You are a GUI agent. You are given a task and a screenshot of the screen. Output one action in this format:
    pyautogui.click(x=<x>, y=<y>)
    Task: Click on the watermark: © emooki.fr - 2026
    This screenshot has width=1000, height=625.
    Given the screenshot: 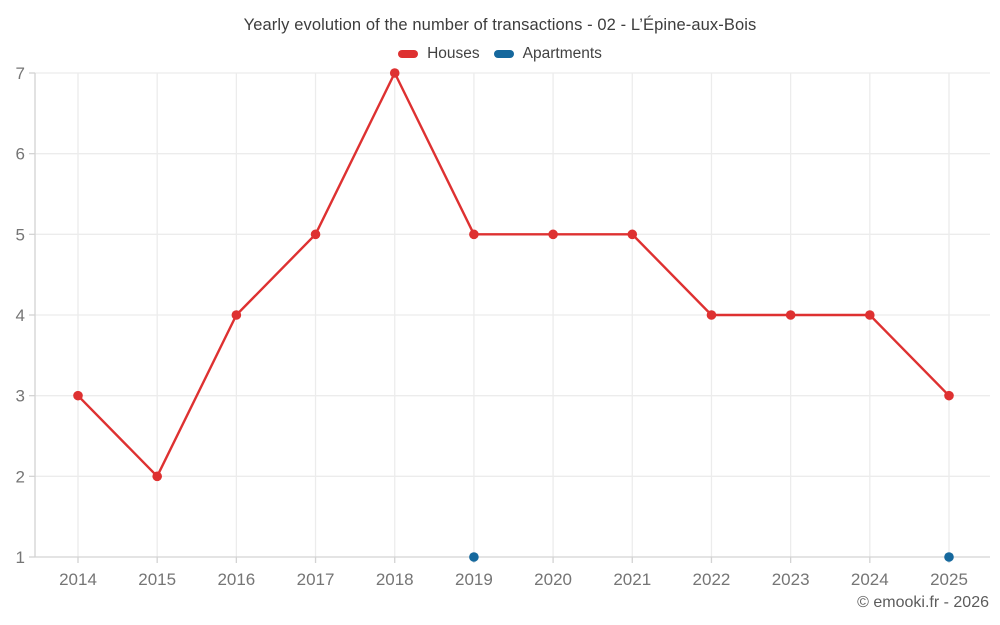 What is the action you would take?
    pyautogui.click(x=923, y=602)
    